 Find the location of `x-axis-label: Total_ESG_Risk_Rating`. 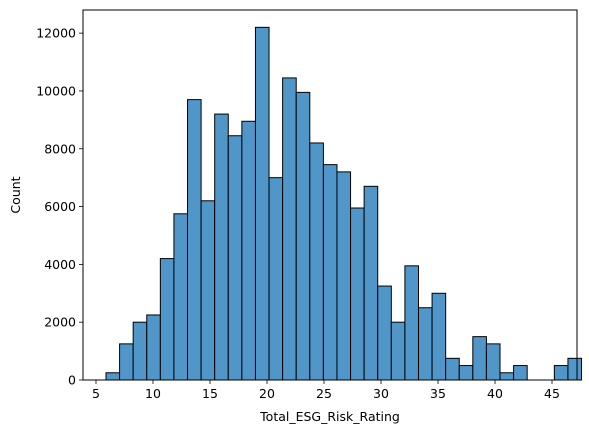

x-axis-label: Total_ESG_Risk_Rating is located at coordinates (329, 416).